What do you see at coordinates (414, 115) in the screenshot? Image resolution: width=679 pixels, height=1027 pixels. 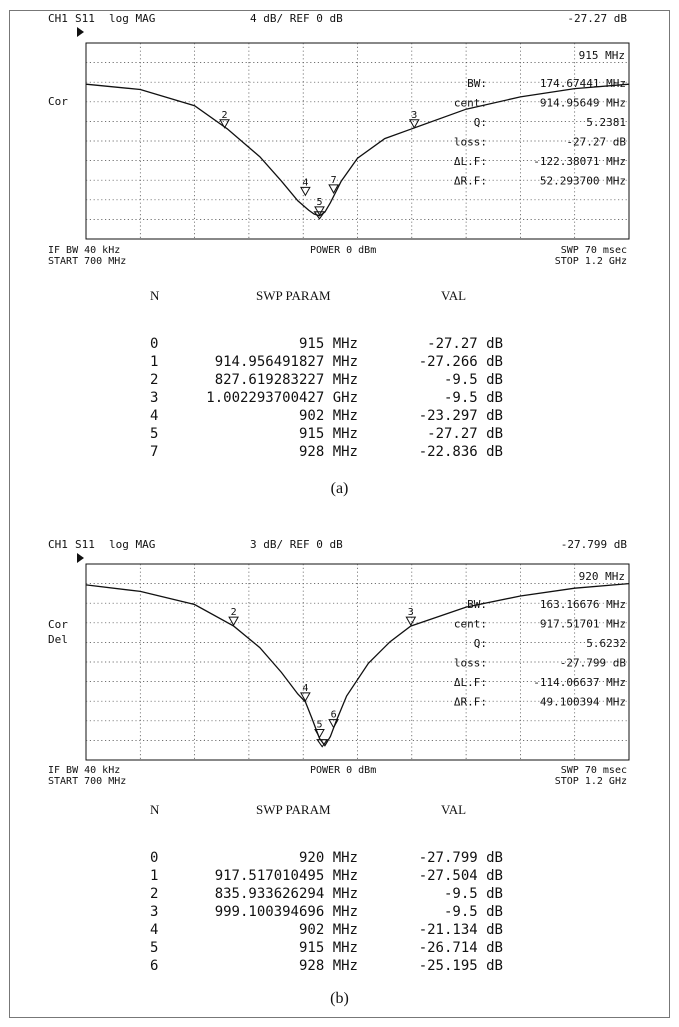 I see `marker-number: 3` at bounding box center [414, 115].